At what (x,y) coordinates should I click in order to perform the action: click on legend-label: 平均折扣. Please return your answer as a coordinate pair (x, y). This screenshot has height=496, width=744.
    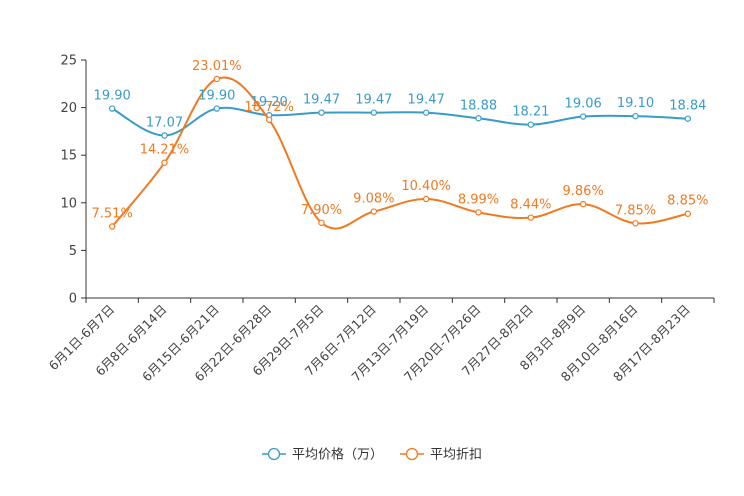
    Looking at the image, I should click on (456, 455).